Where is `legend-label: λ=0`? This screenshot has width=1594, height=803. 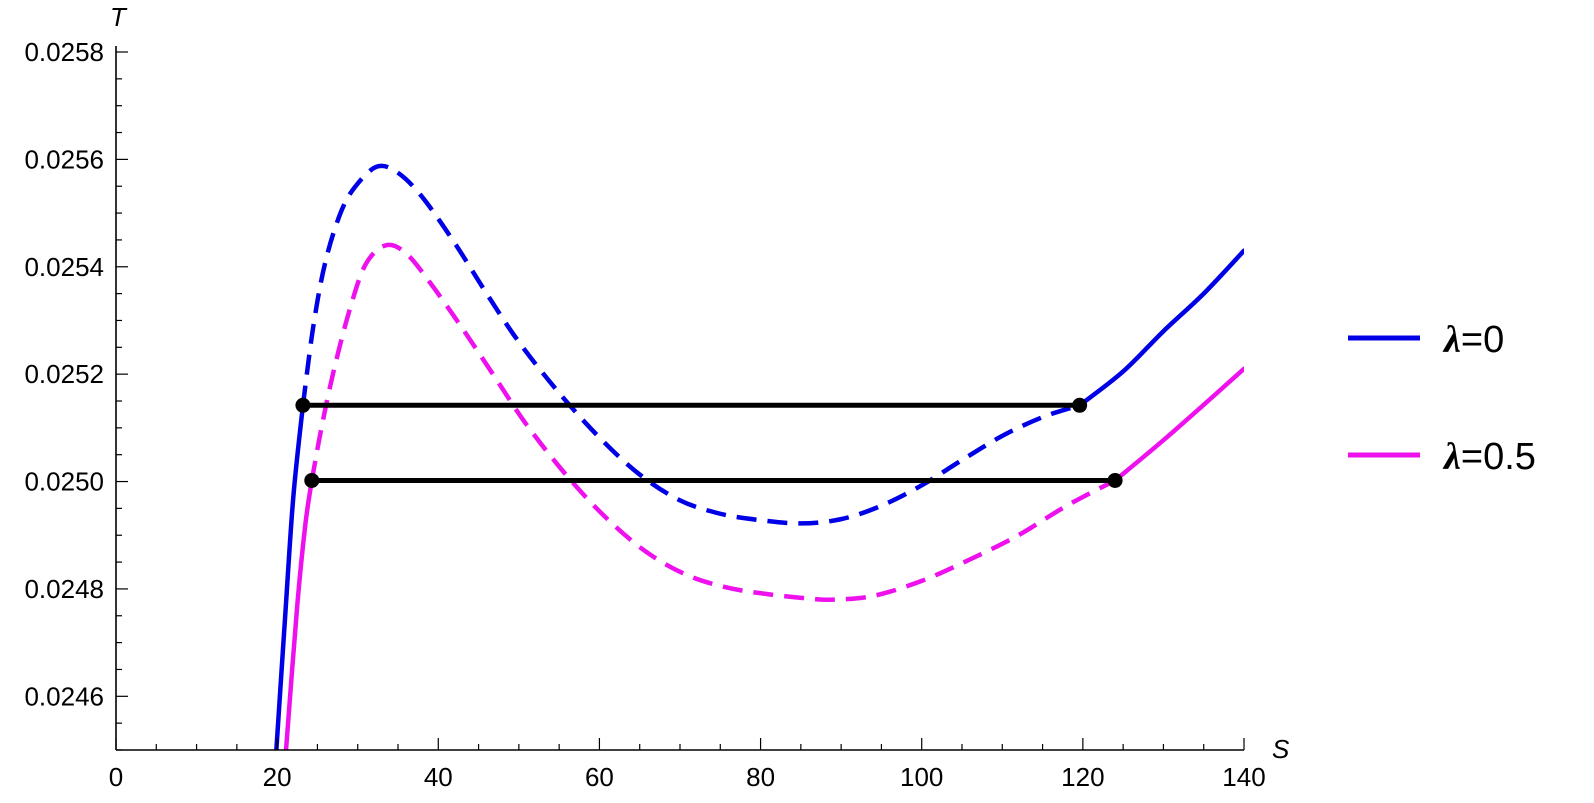
legend-label: λ=0 is located at coordinates (1473, 340).